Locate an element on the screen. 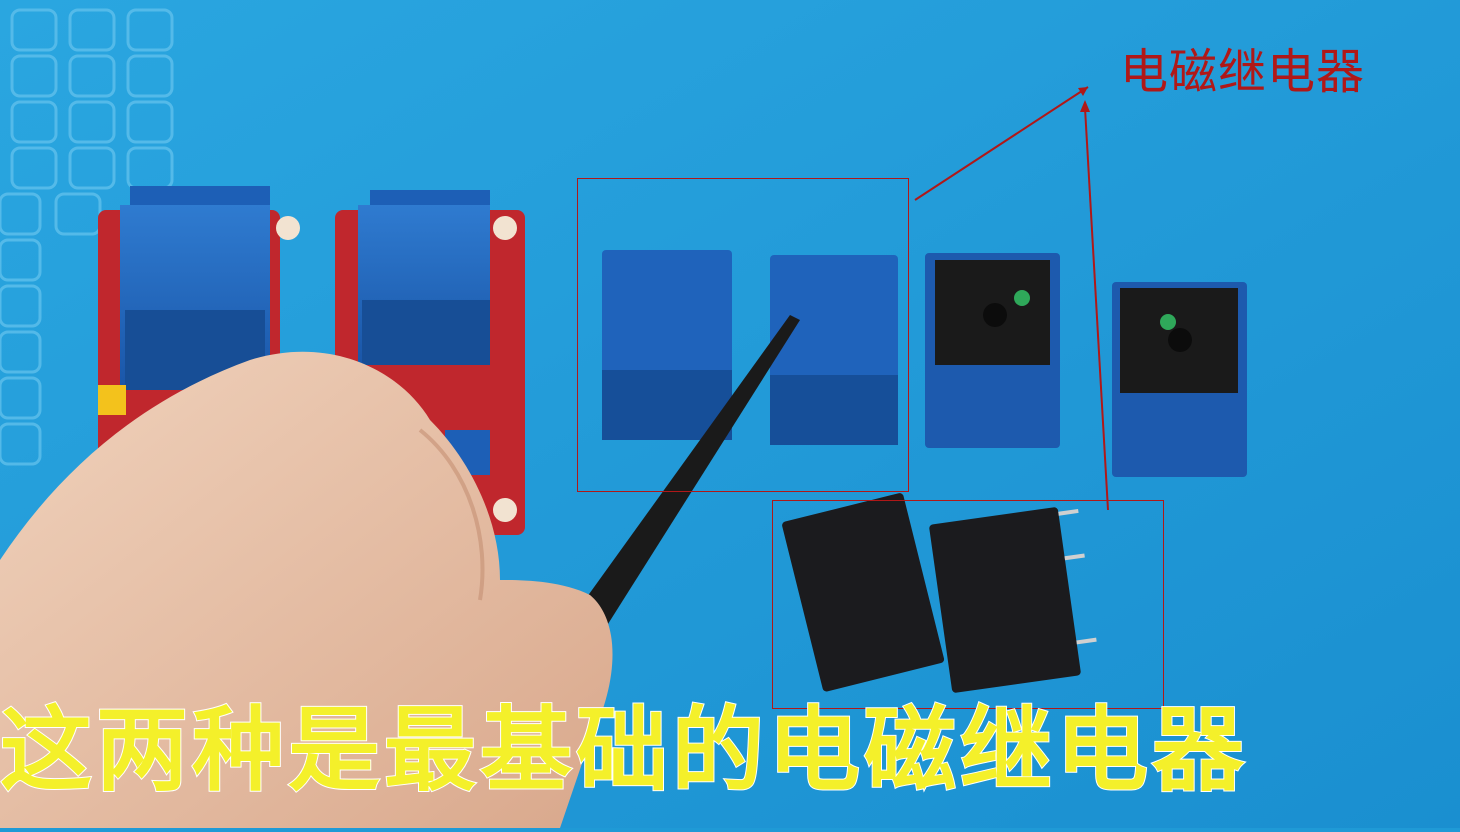 The width and height of the screenshot is (1460, 832). annotation-label: 电磁继电器 is located at coordinates (1243, 72).